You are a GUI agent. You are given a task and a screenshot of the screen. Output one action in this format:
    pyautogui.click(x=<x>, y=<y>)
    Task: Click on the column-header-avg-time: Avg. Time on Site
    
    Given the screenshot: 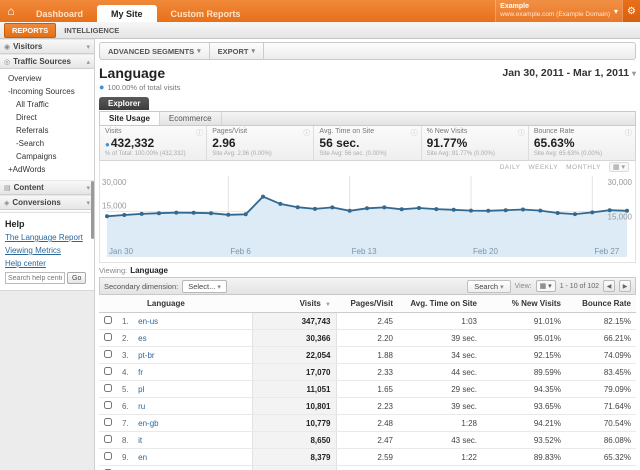 What is the action you would take?
    pyautogui.click(x=440, y=304)
    